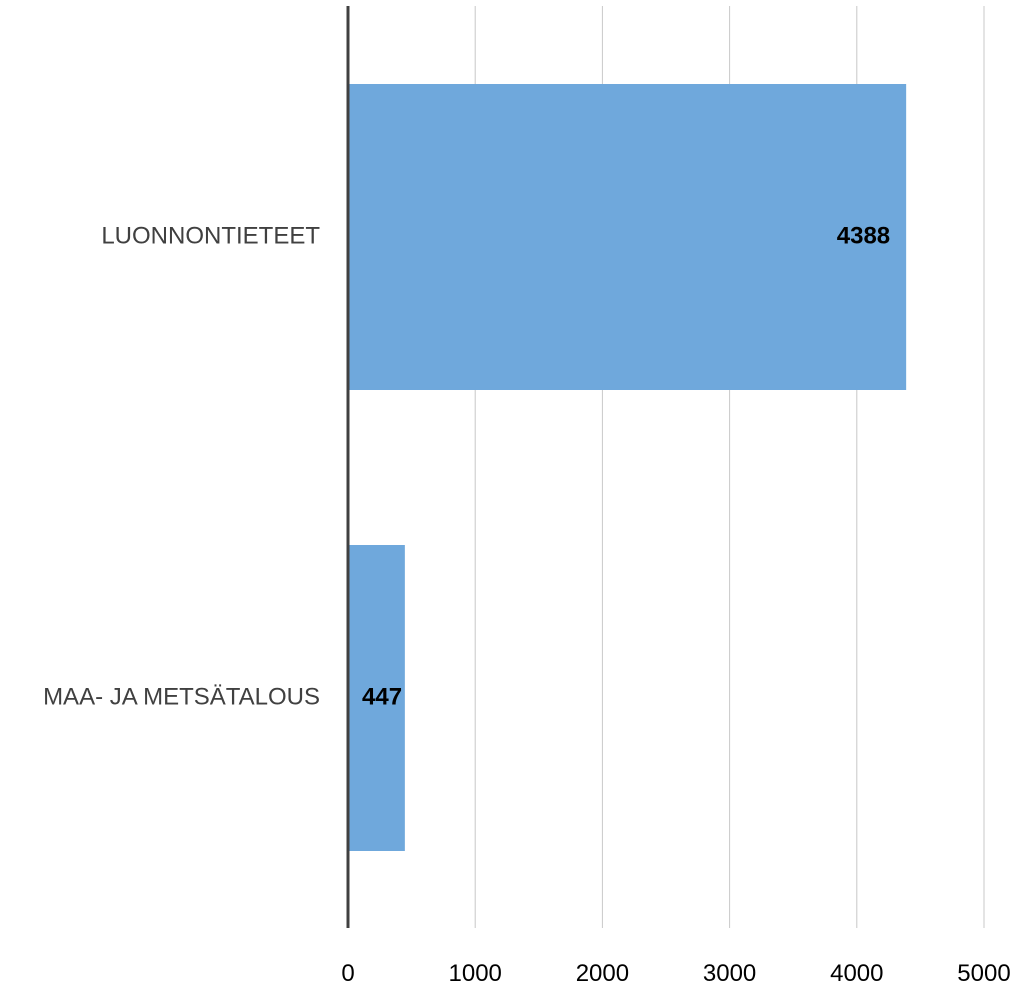 Image resolution: width=1020 pixels, height=986 pixels. Describe the element at coordinates (602, 973) in the screenshot. I see `tick-label-2000: 2000` at that location.